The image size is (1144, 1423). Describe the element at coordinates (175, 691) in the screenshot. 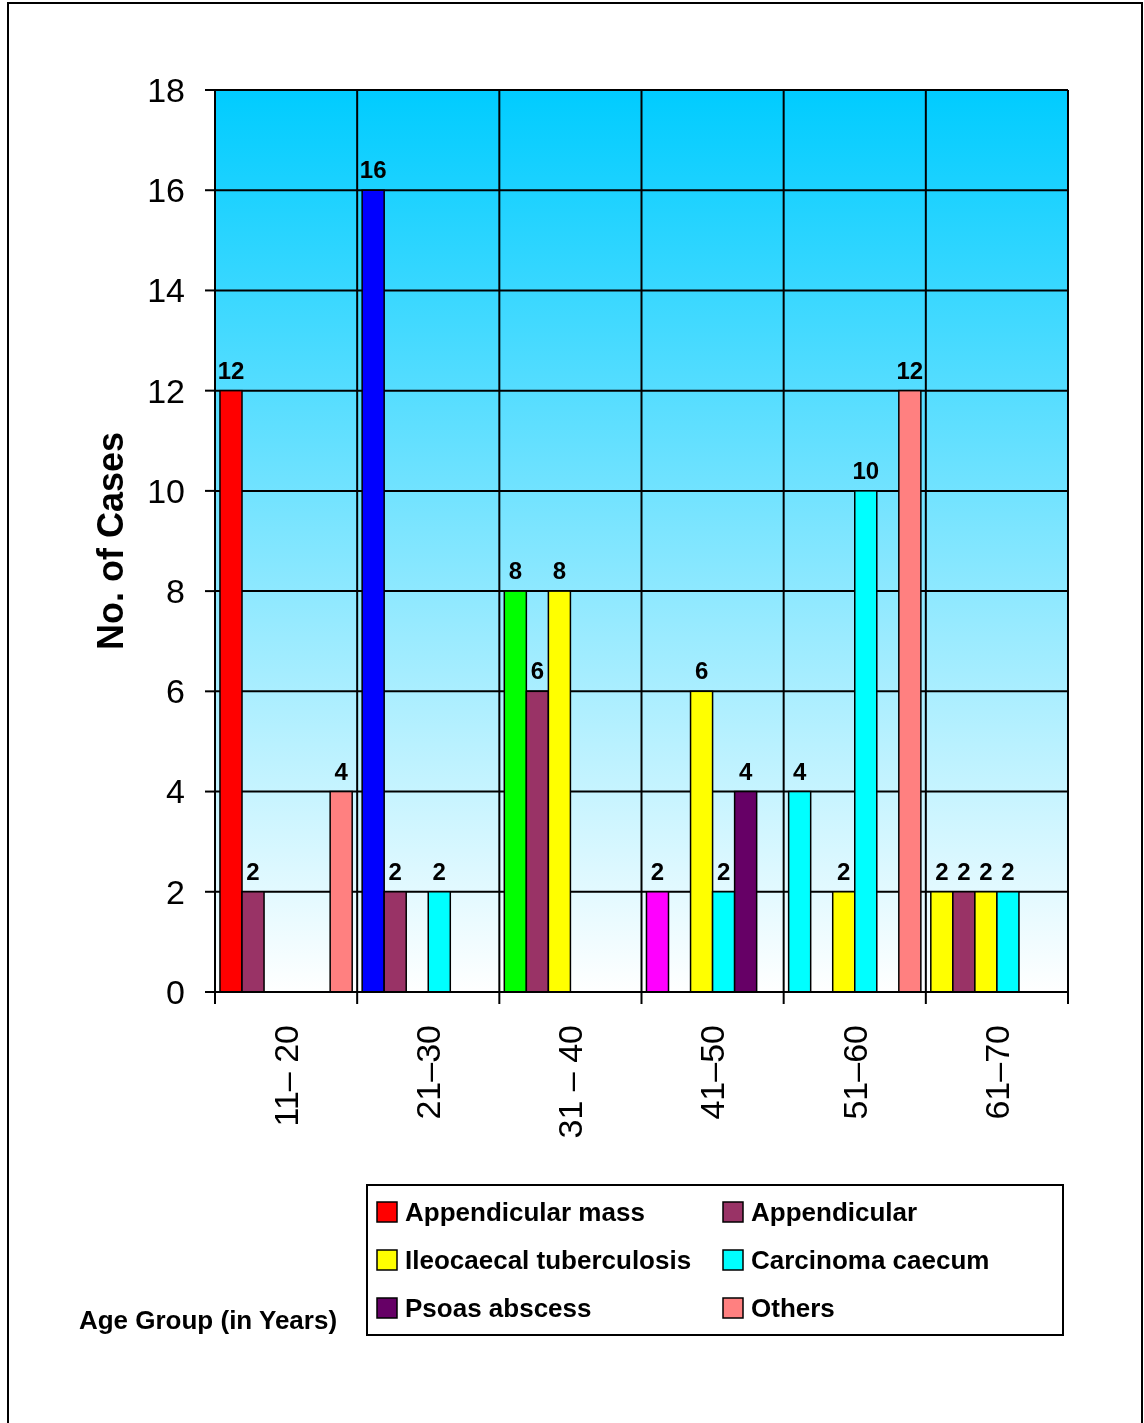

I see `y-tick-label: 6` at that location.